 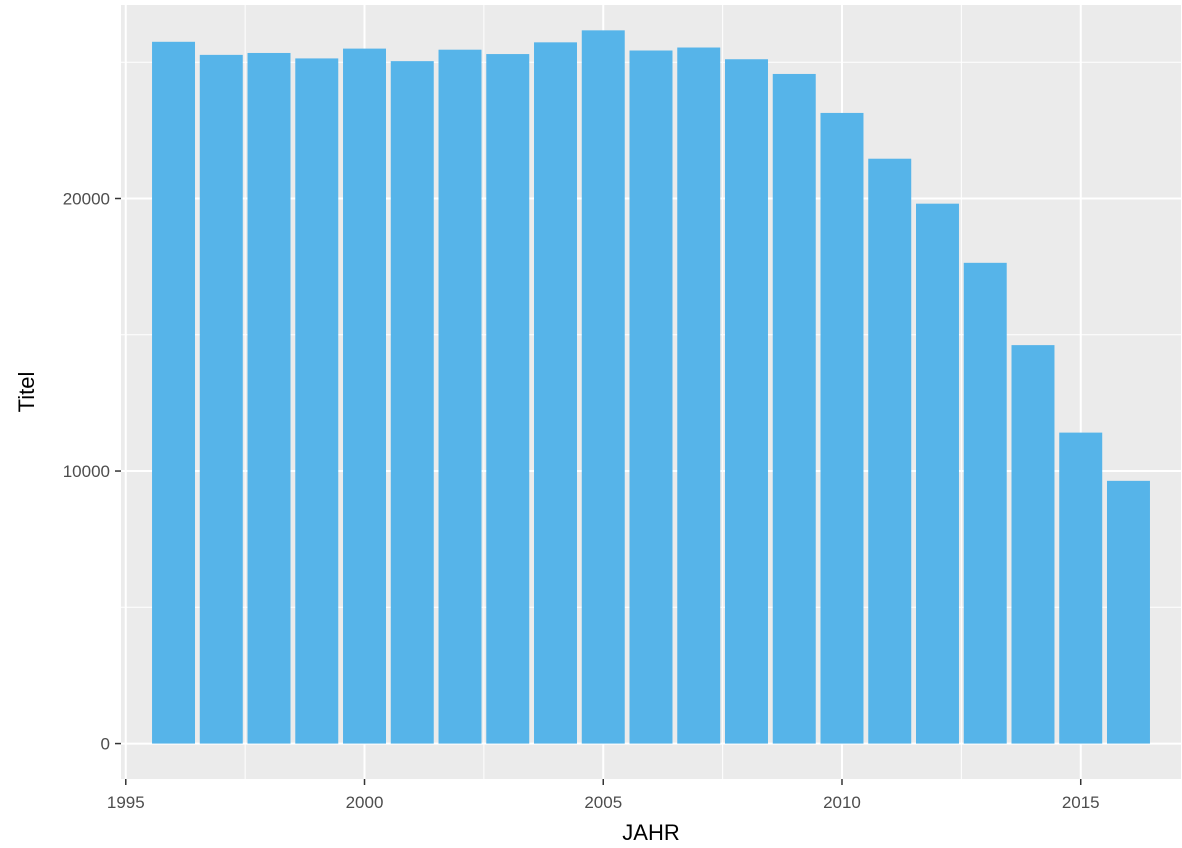 I want to click on bar-2012, so click(x=937, y=473).